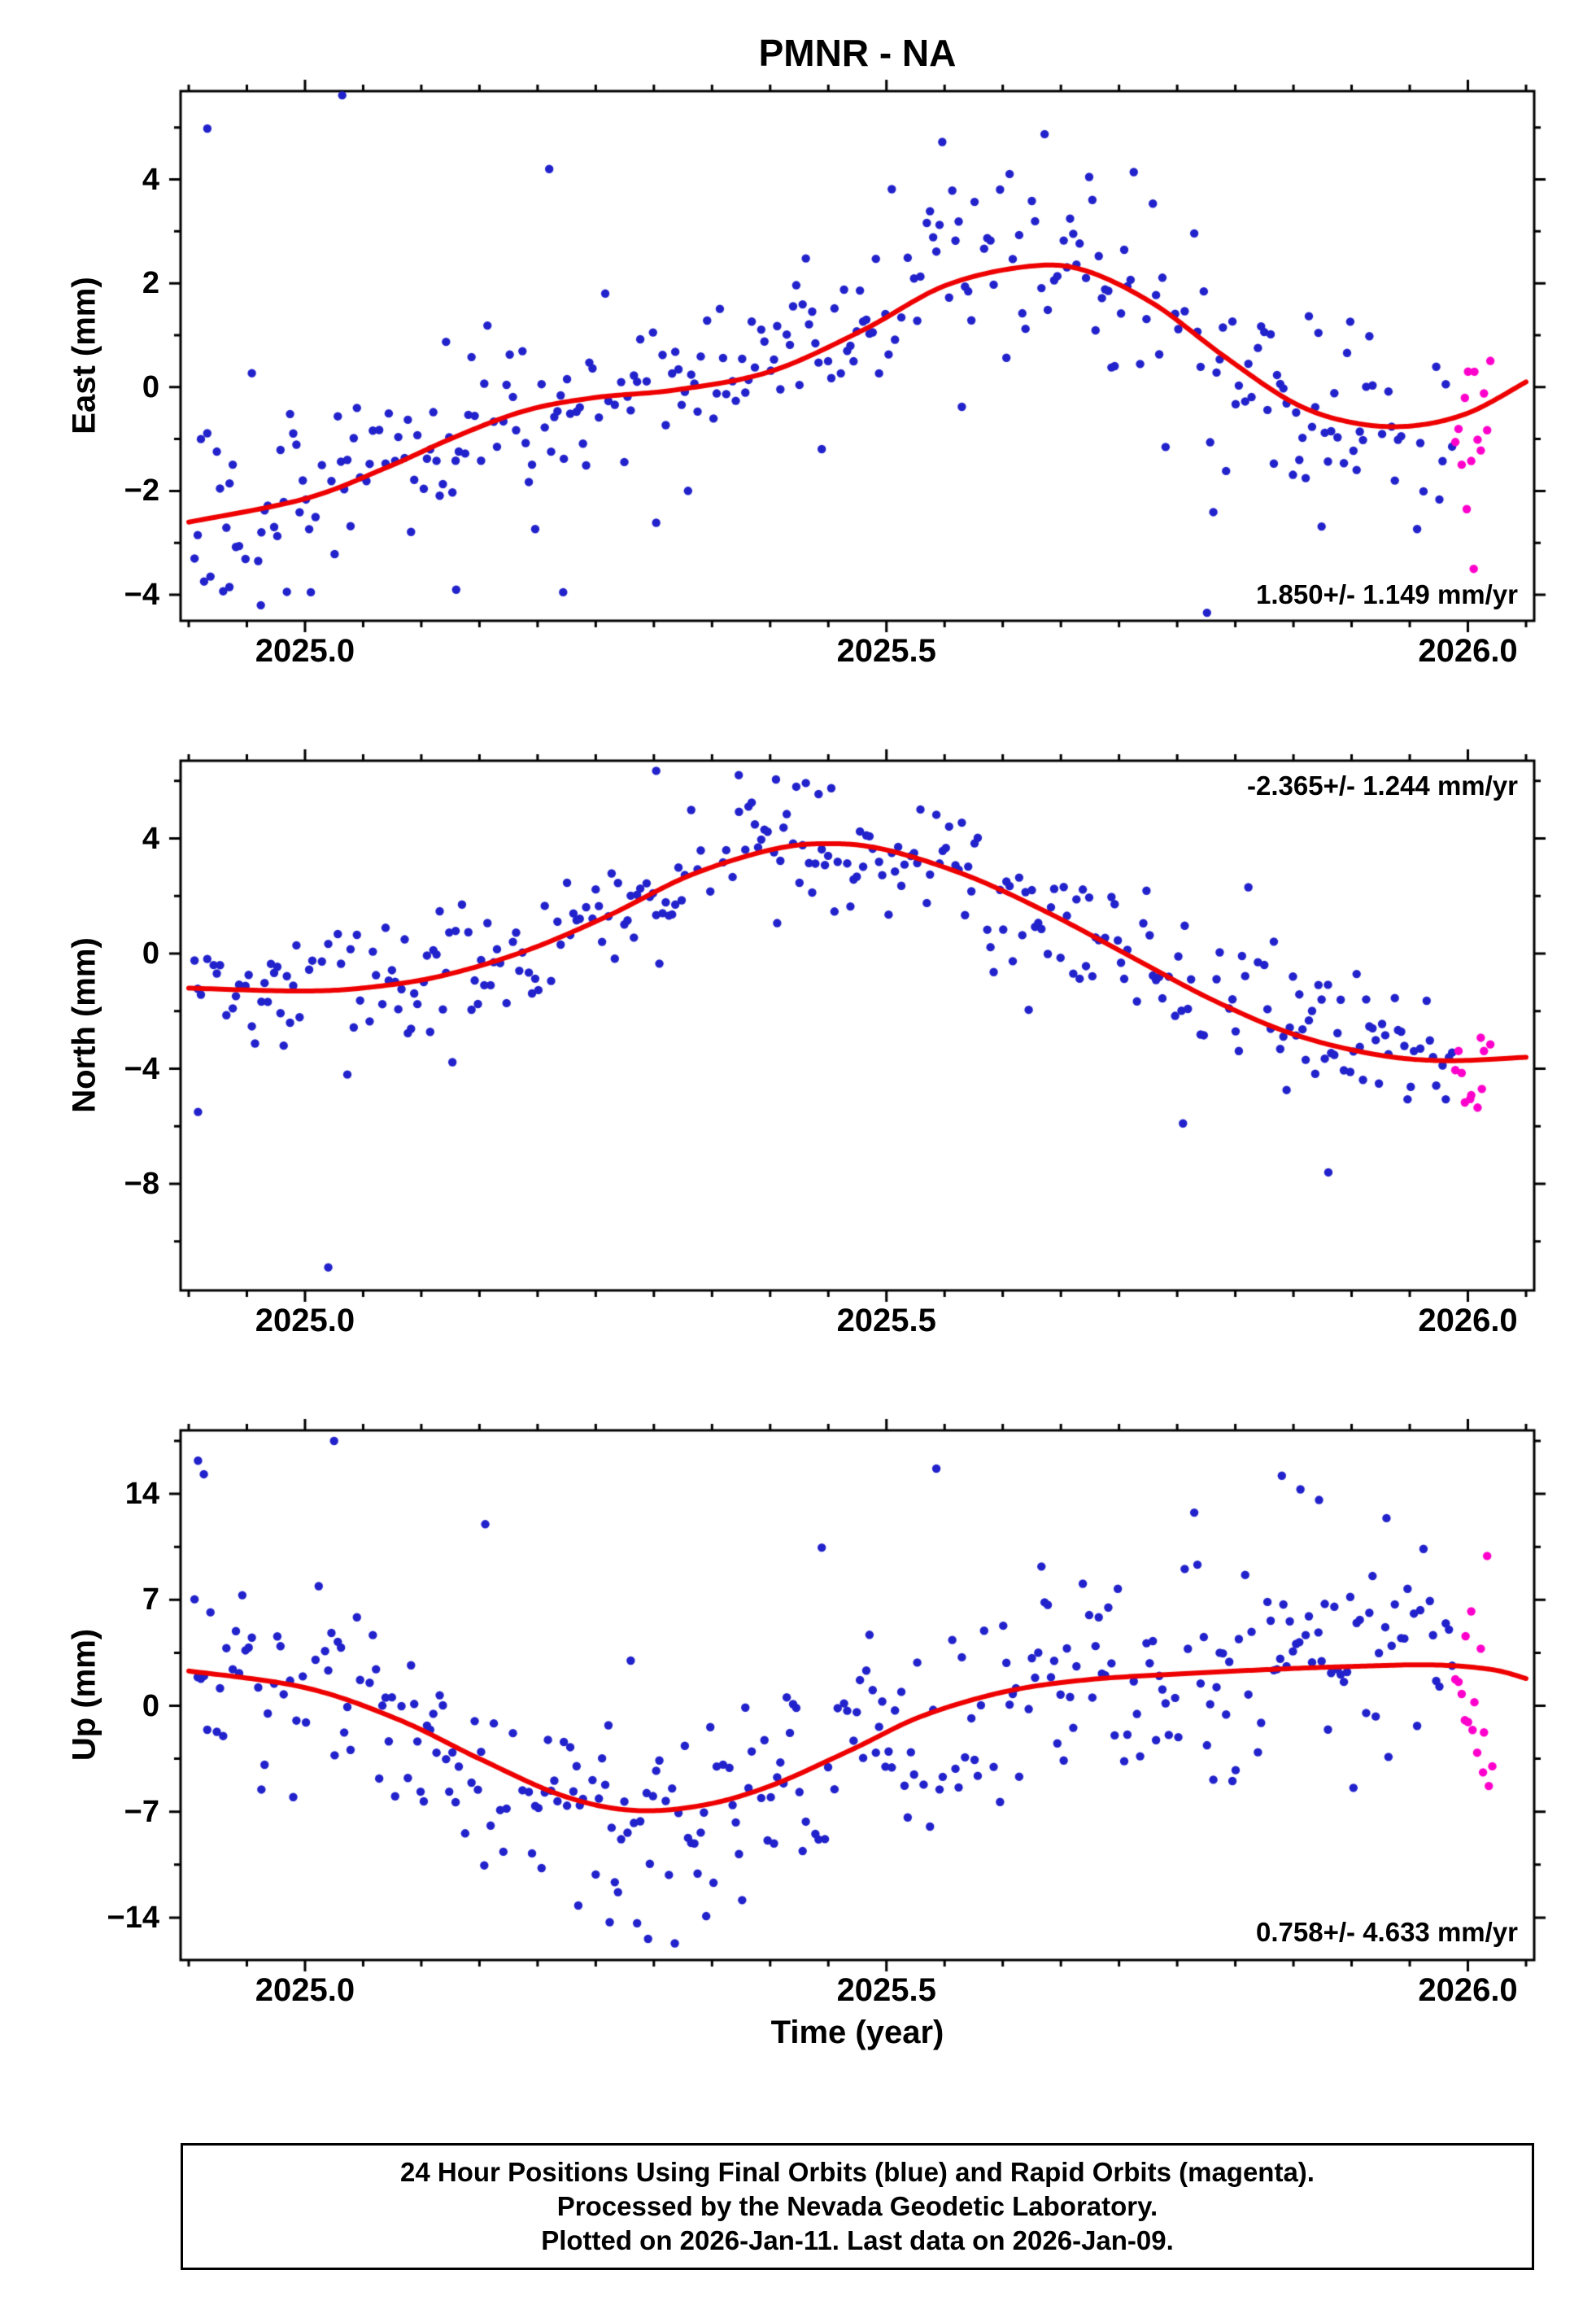 Image resolution: width=1596 pixels, height=2305 pixels. What do you see at coordinates (857, 53) in the screenshot?
I see `chart-title: PMNR - NA` at bounding box center [857, 53].